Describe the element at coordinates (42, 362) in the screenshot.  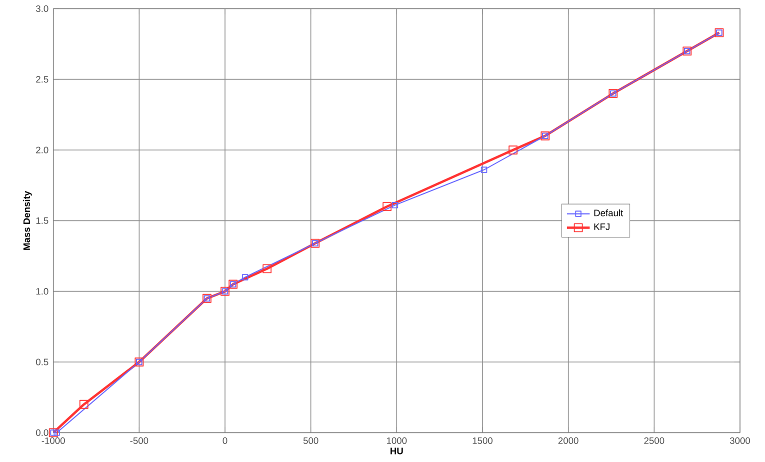
I see `y-tick-label: 0.5` at that location.